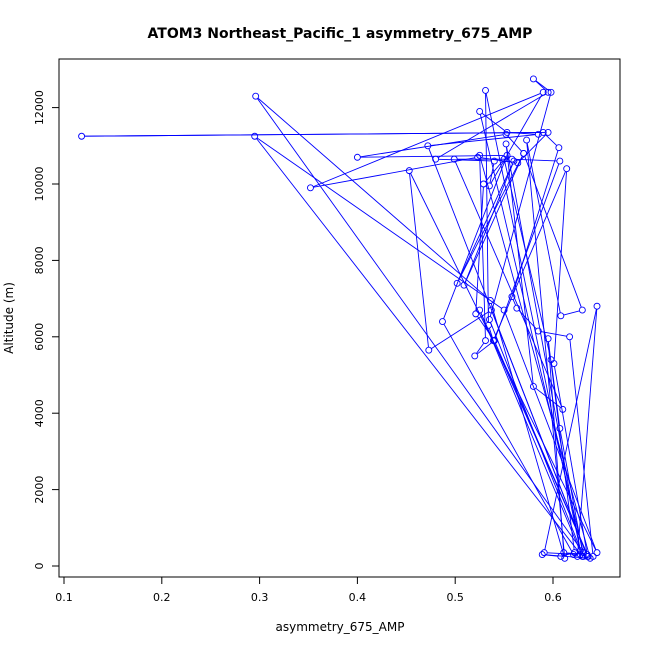  Describe the element at coordinates (162, 597) in the screenshot. I see `x-tick-label: 0.2` at that location.